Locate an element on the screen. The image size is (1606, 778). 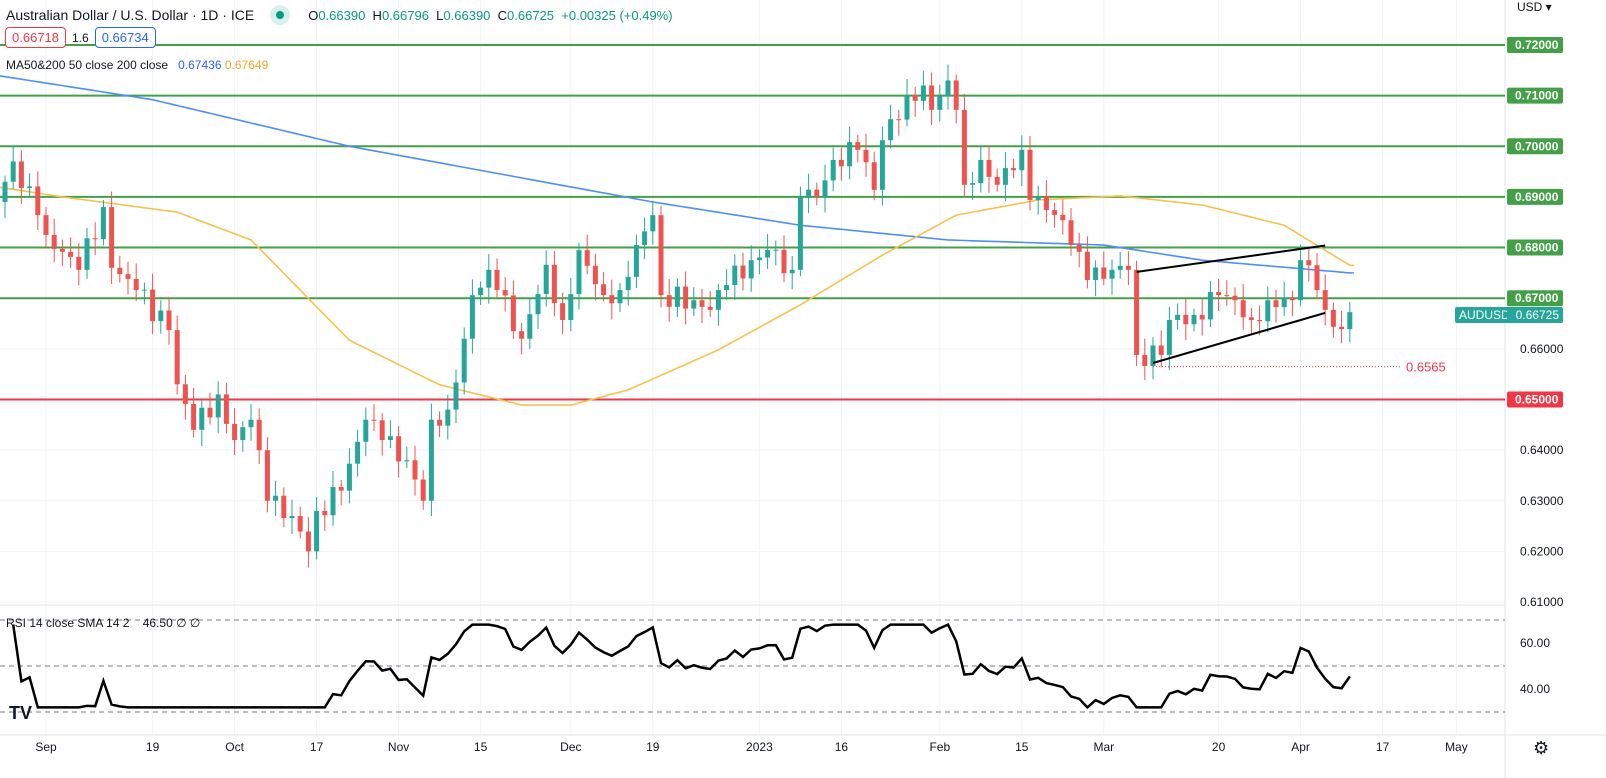
ma50-value: 0.67649 is located at coordinates (246, 65).